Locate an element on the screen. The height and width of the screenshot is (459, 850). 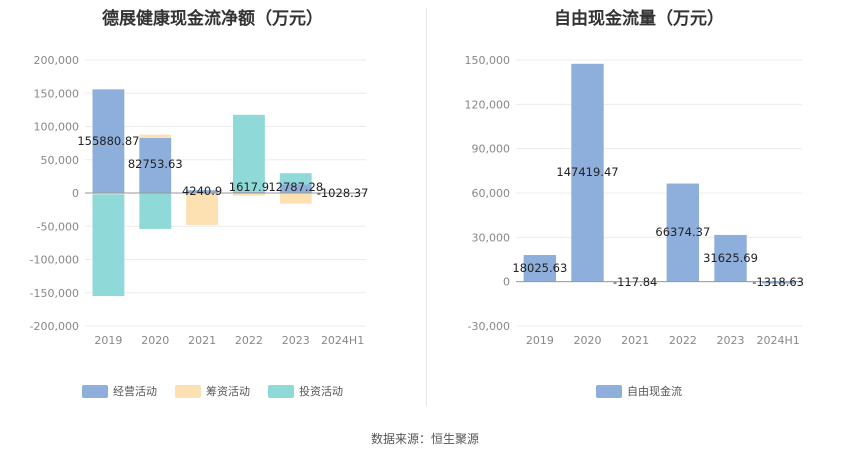
legend-item: 自由现金流 is located at coordinates (639, 391).